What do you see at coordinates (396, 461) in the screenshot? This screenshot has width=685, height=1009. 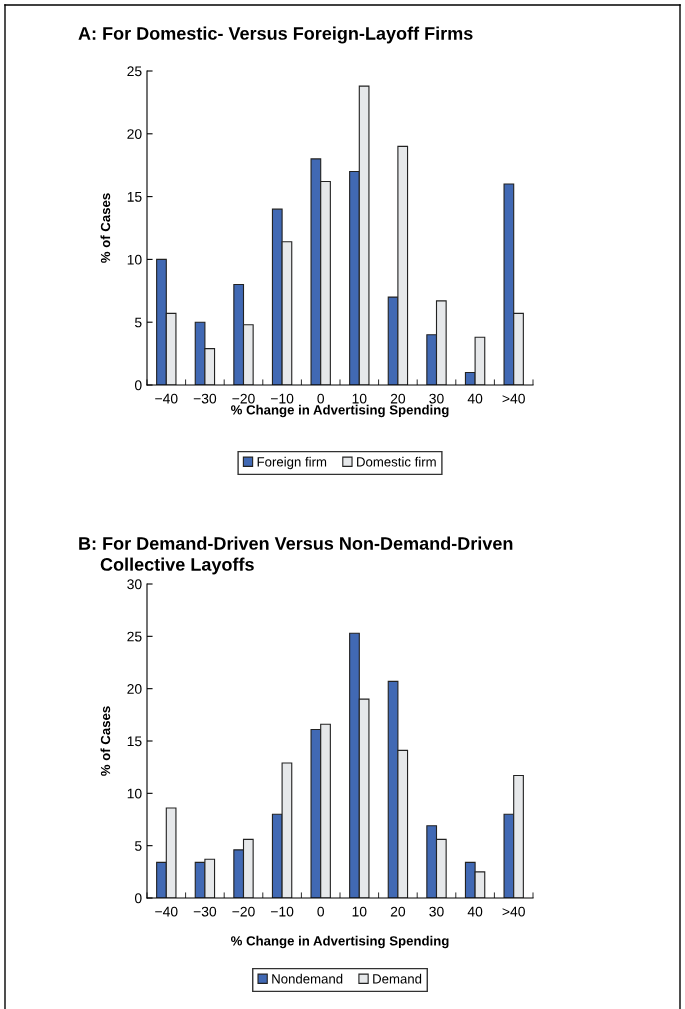 I see `legend-label: Domestic firm` at bounding box center [396, 461].